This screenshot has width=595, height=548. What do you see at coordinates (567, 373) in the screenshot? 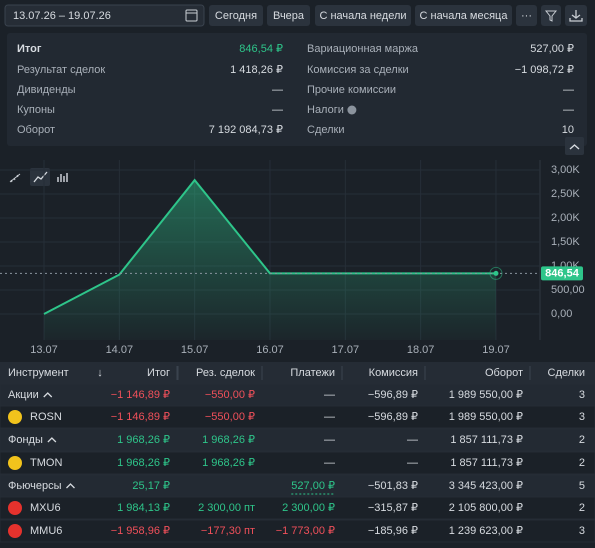
I see `column-header: Сделки` at bounding box center [567, 373].